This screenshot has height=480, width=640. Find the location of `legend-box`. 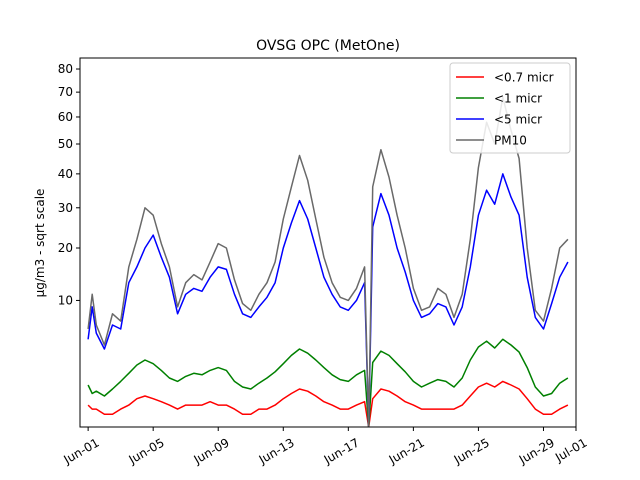

legend-box is located at coordinates (510, 108).